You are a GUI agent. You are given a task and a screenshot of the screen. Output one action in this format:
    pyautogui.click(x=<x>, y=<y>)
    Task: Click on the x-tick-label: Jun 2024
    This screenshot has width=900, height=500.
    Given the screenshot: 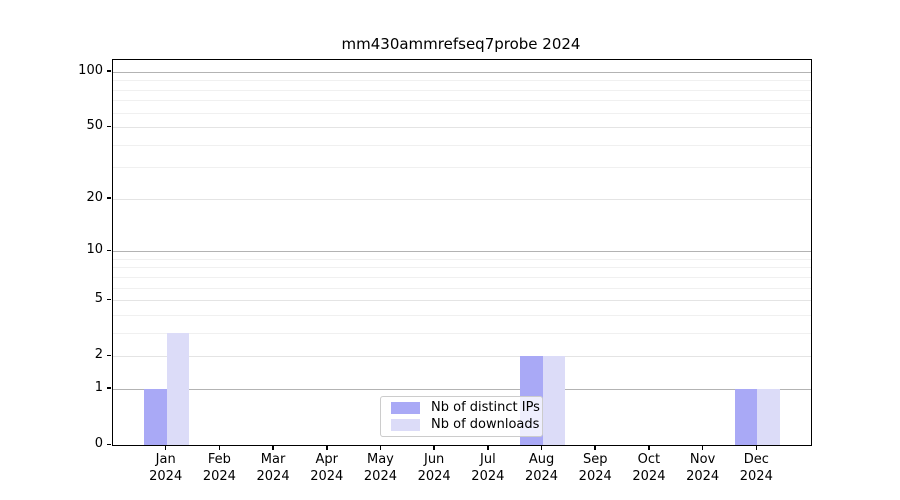 What is the action you would take?
    pyautogui.click(x=434, y=468)
    